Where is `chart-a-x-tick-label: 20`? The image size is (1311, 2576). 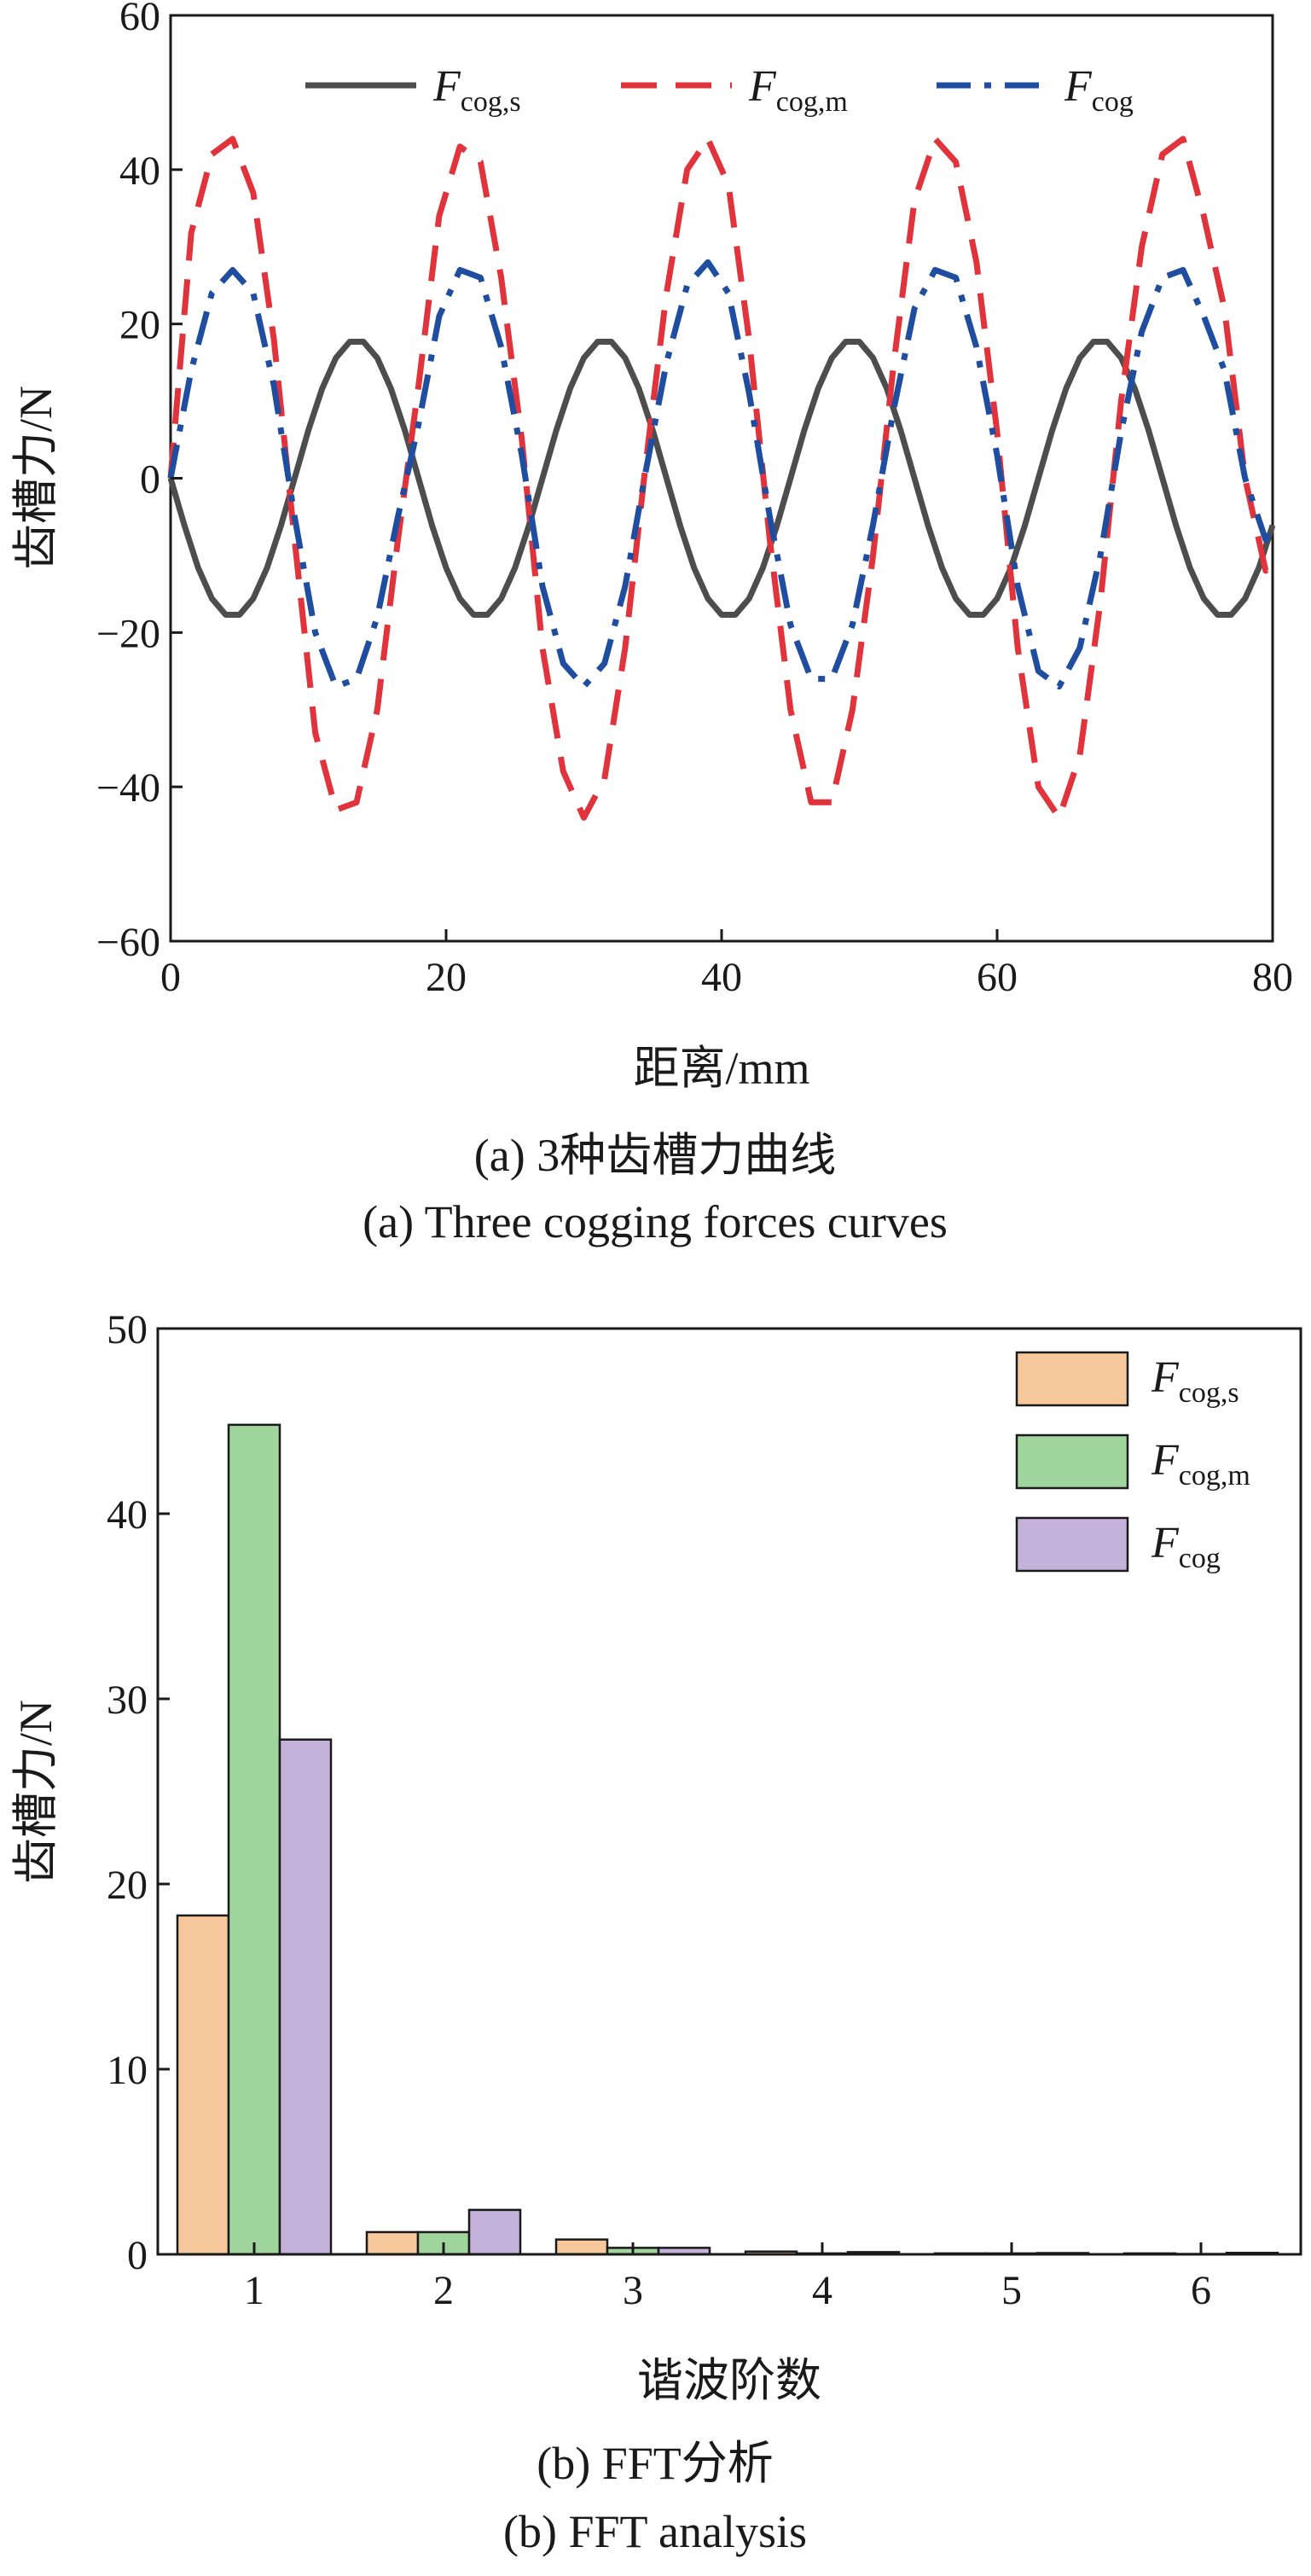
chart-a-x-tick-label: 20 is located at coordinates (447, 978).